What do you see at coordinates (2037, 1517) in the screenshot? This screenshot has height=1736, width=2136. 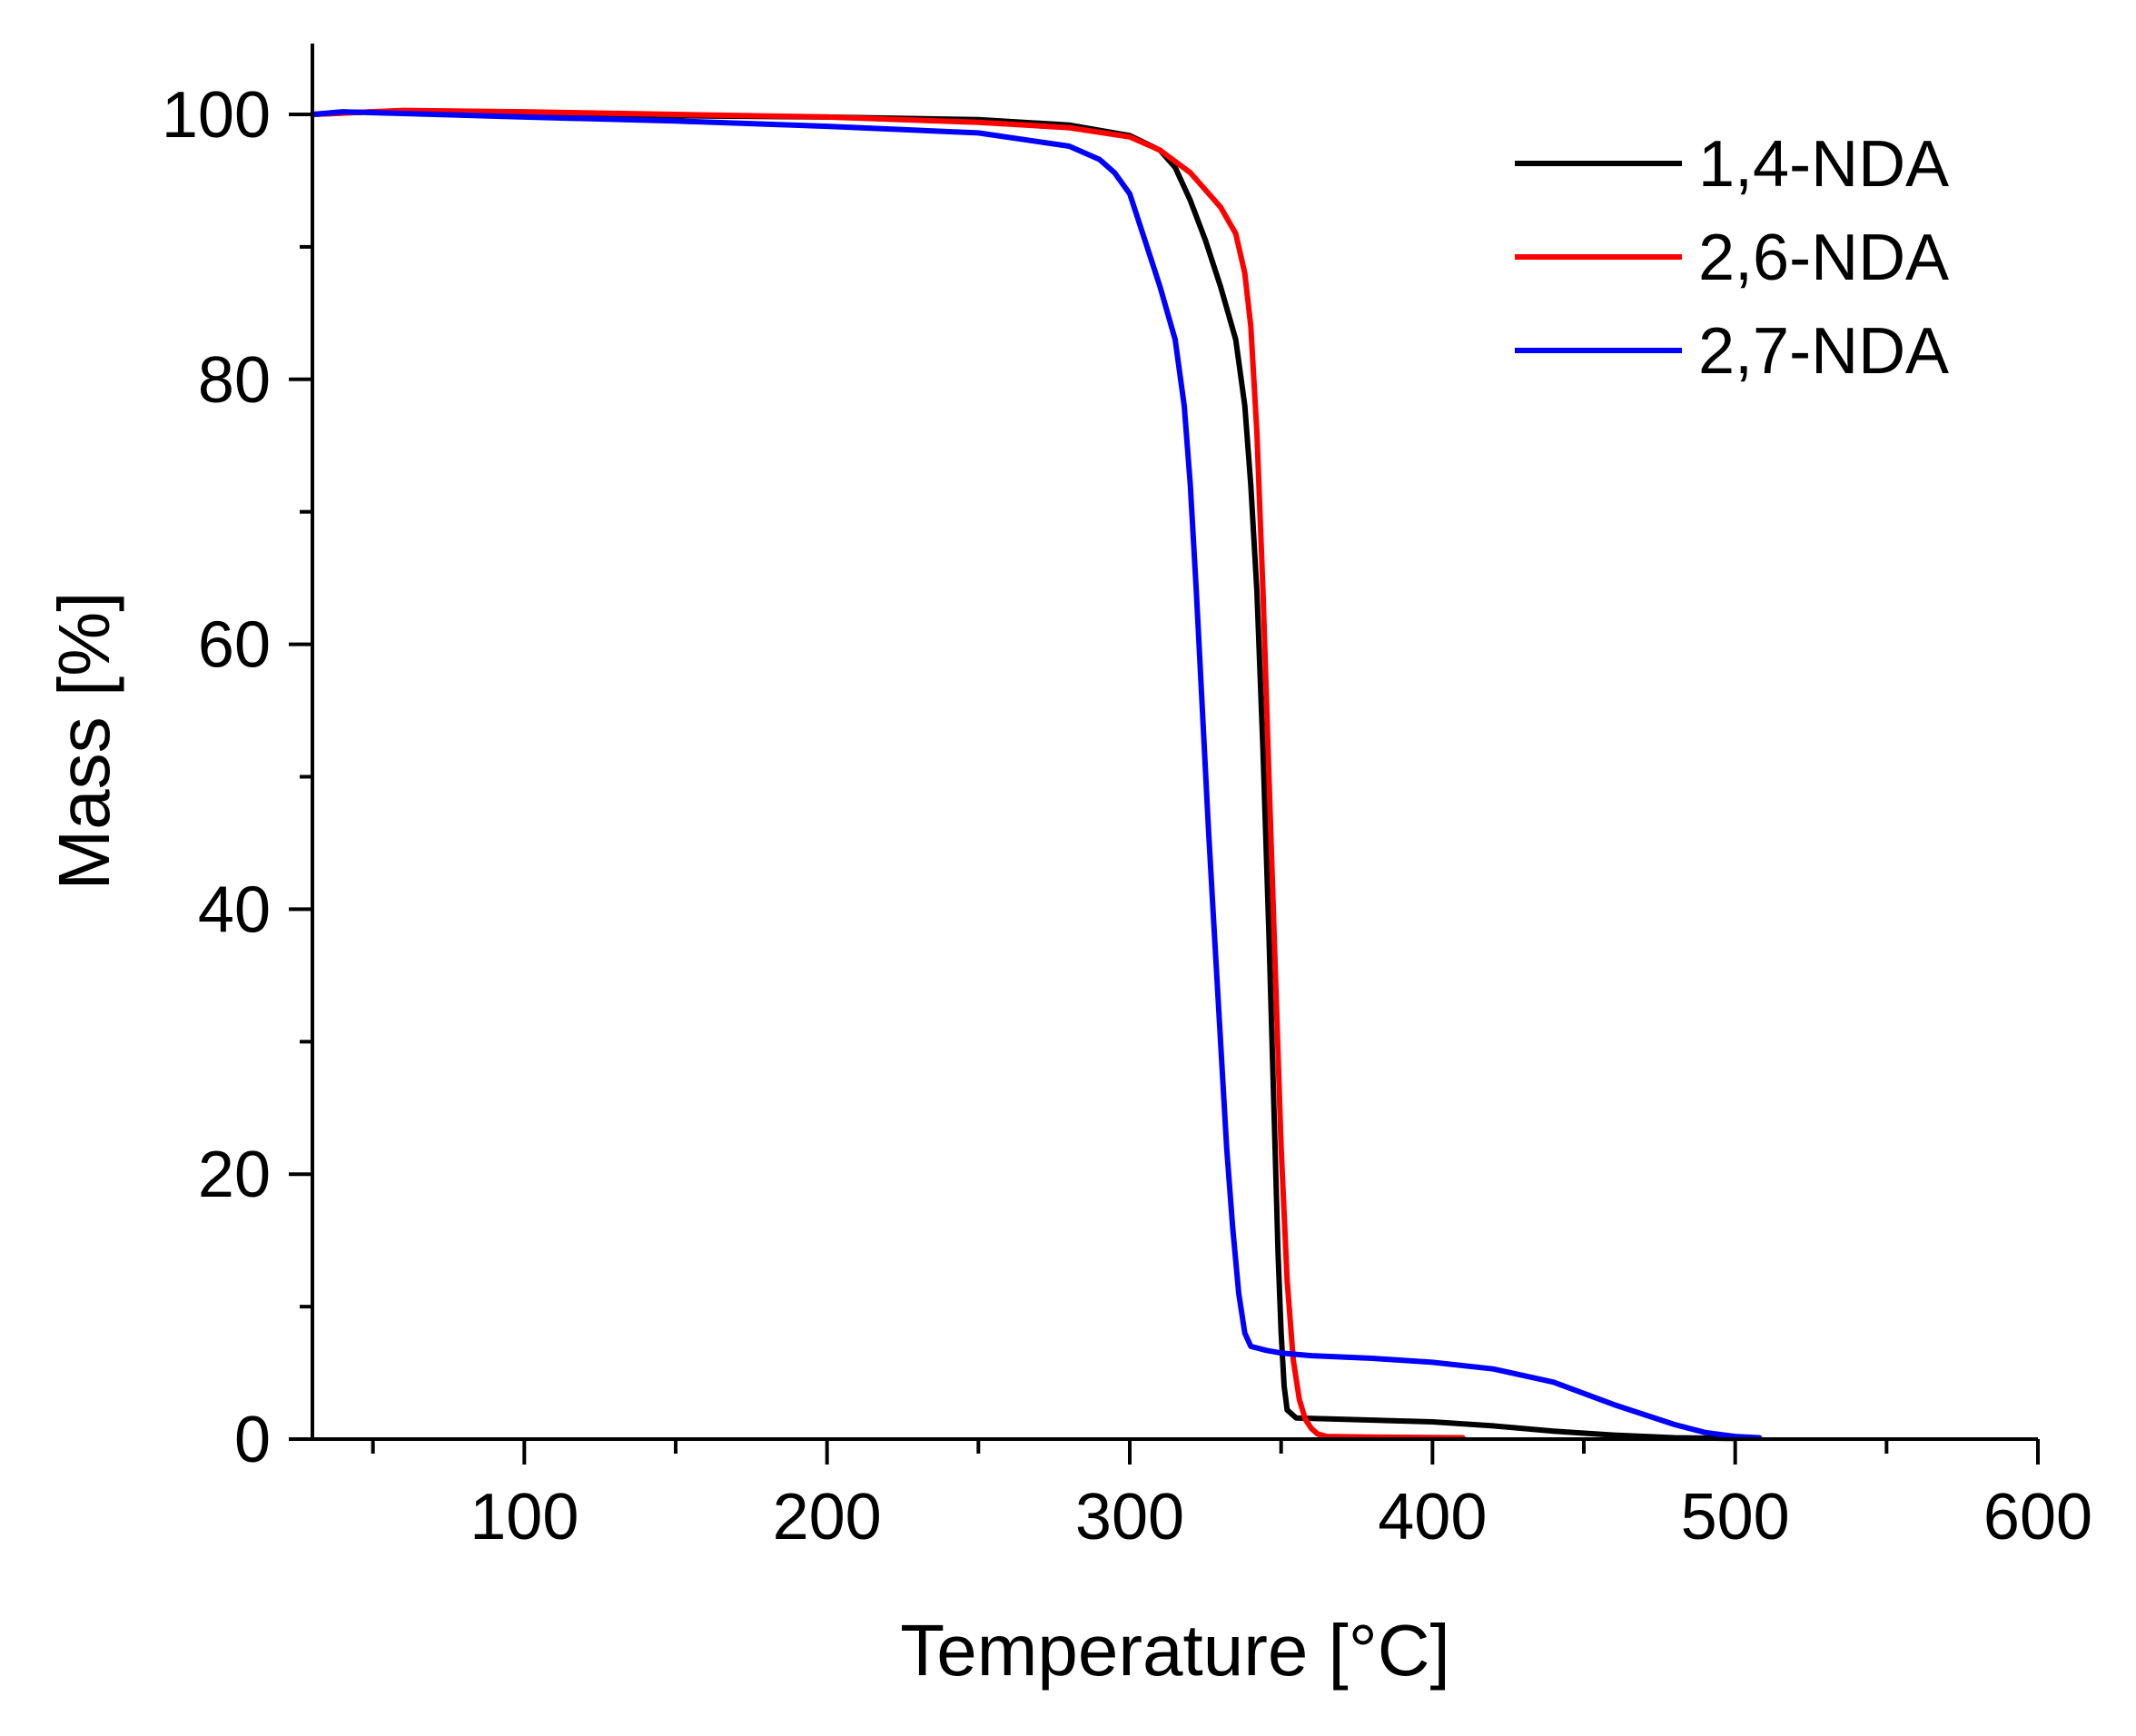 I see `x-tick-label: 600` at bounding box center [2037, 1517].